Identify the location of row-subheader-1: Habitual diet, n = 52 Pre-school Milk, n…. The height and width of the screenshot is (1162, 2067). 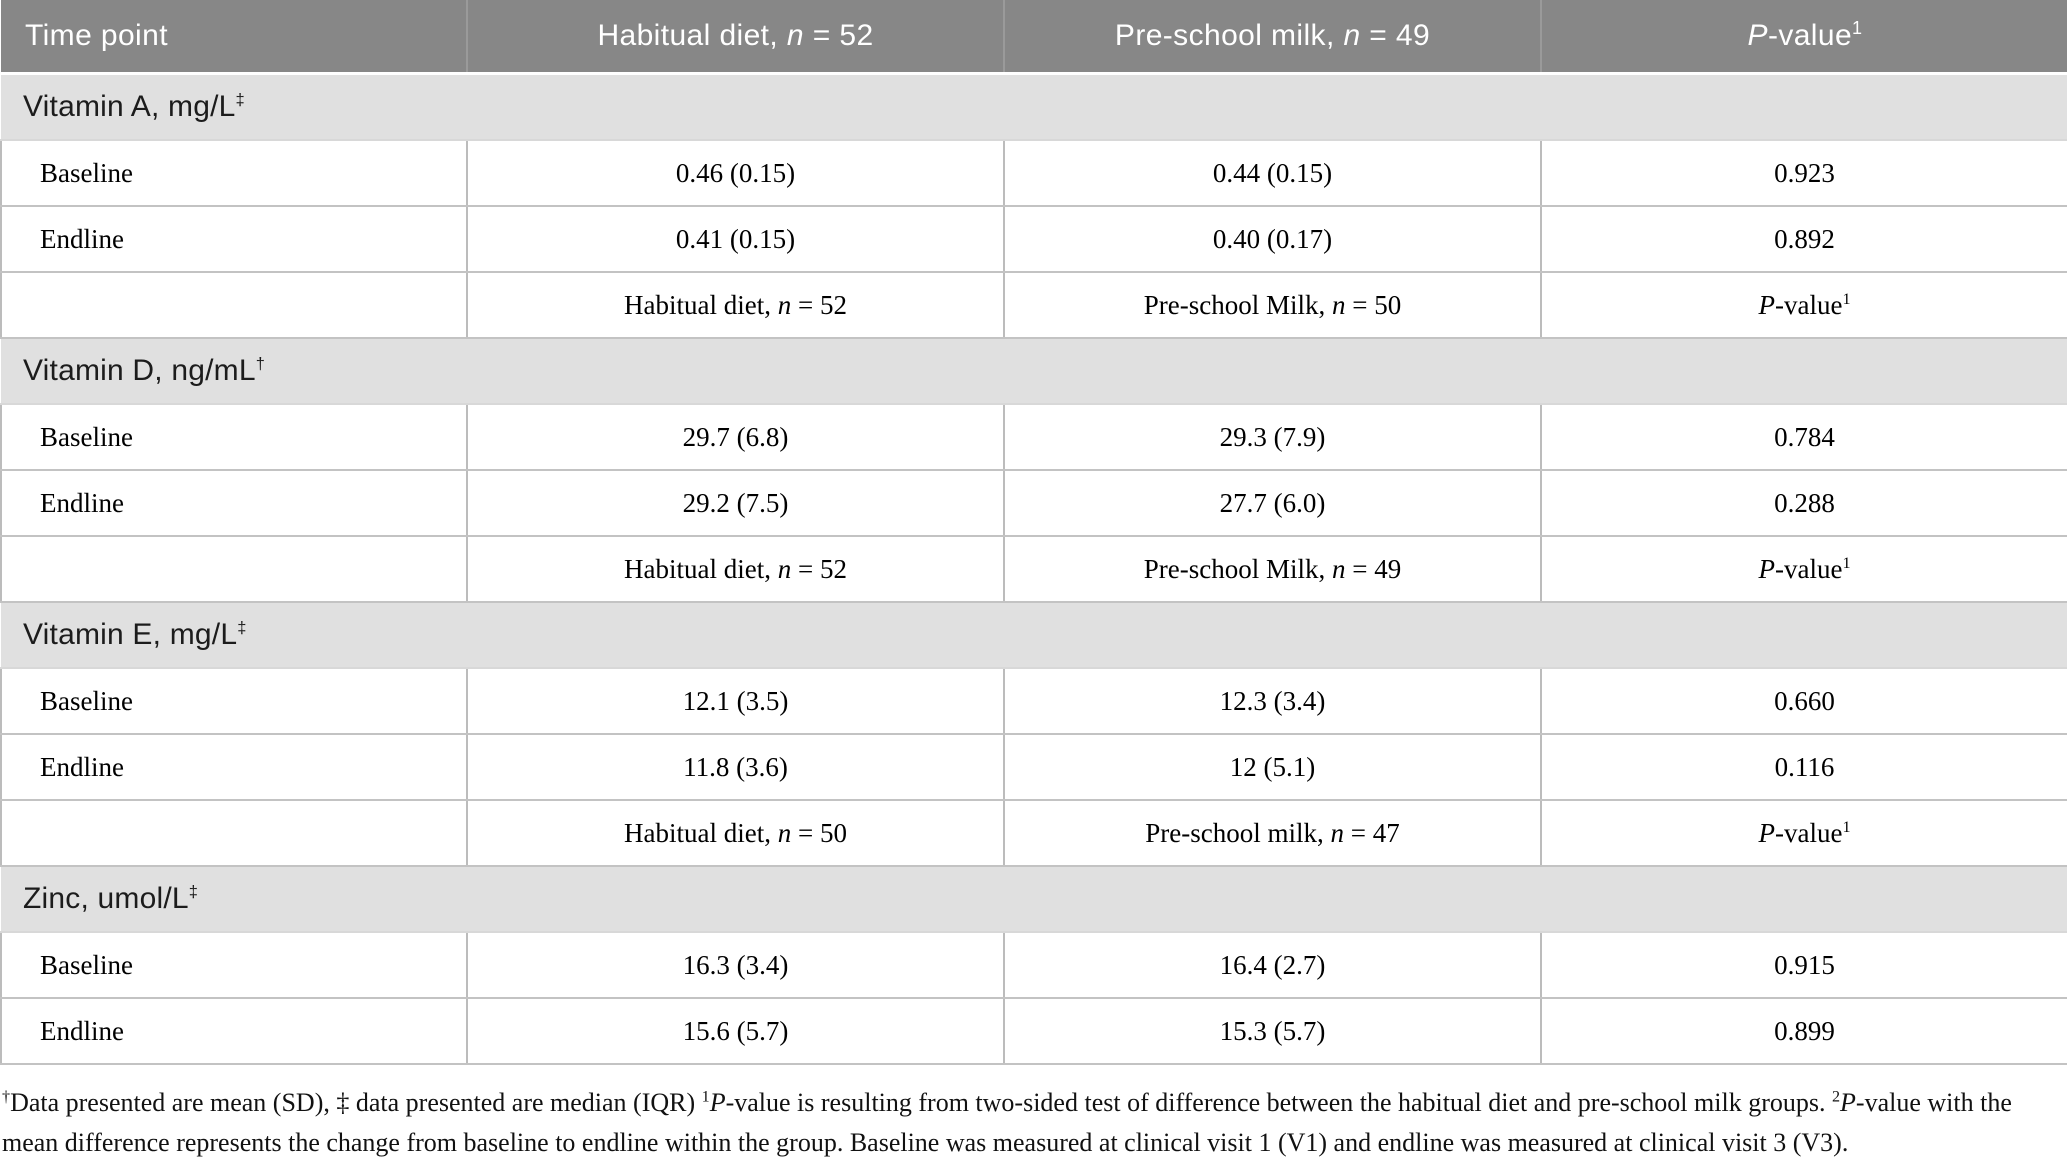
(1033, 305).